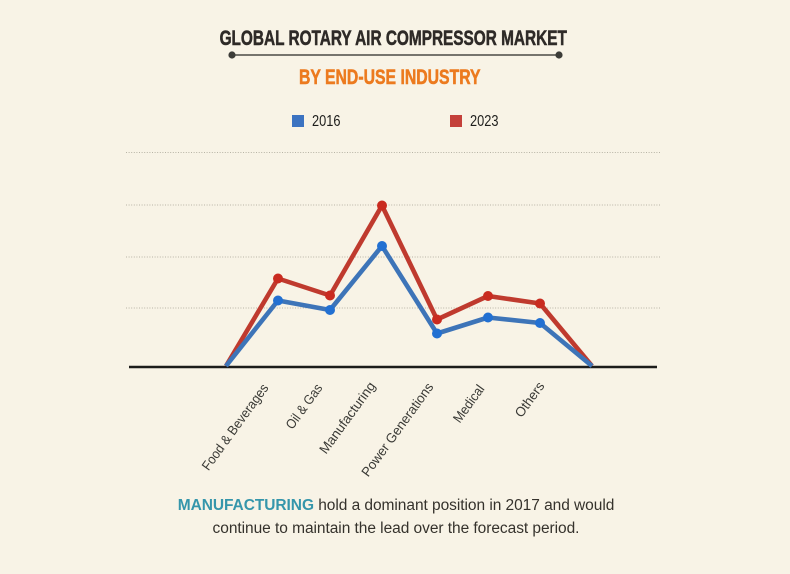 This screenshot has height=574, width=790. Describe the element at coordinates (347, 418) in the screenshot. I see `svg-text: Manufacturing` at that location.